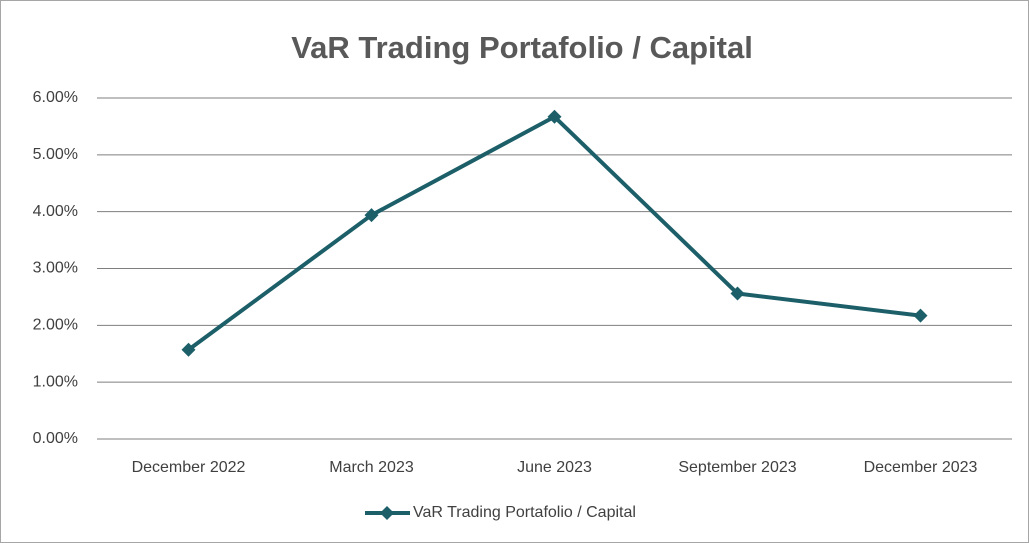  What do you see at coordinates (55, 381) in the screenshot?
I see `y-tick-label: 1.00%` at bounding box center [55, 381].